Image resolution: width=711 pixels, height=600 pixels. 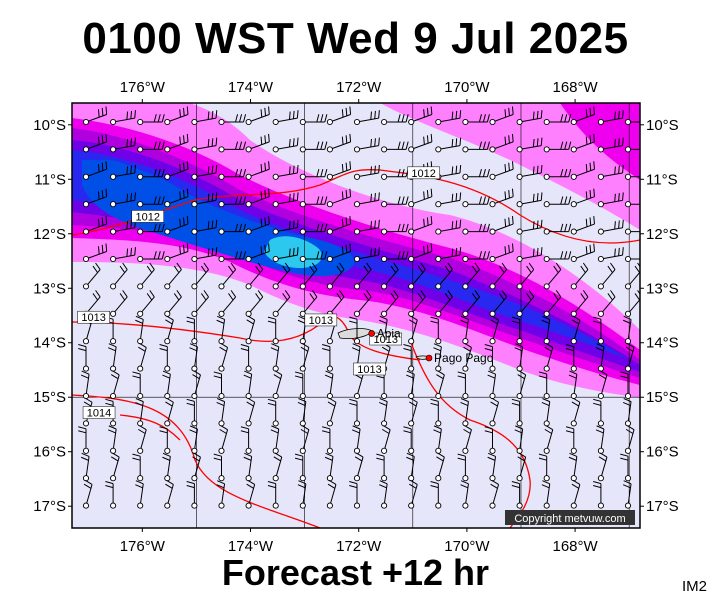 What do you see at coordinates (49, 452) in the screenshot?
I see `lat-tick-label-left: 16°S` at bounding box center [49, 452].